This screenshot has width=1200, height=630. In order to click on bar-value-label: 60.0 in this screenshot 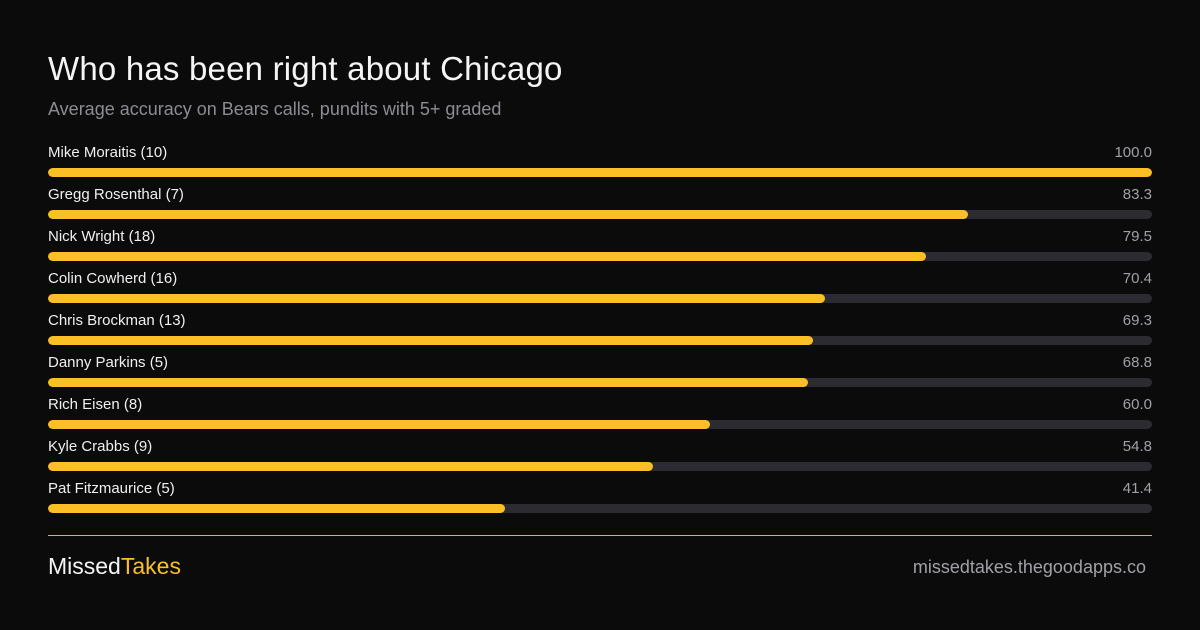, I will do `click(1137, 404)`.